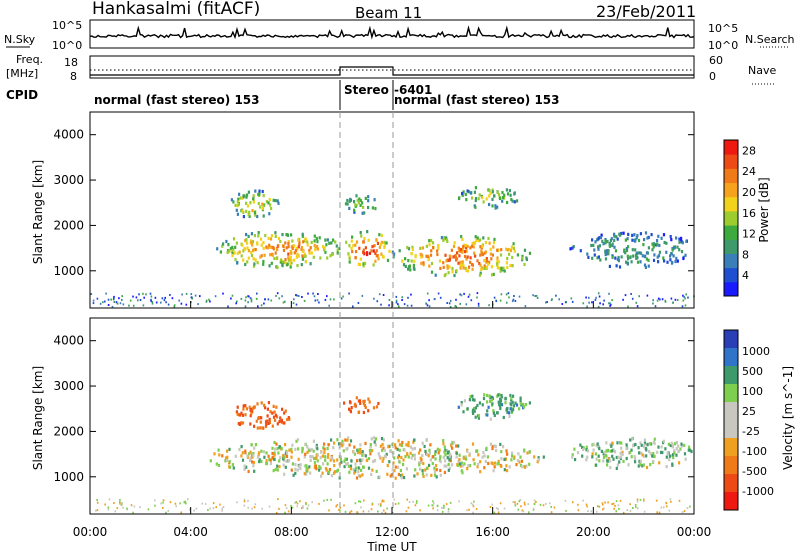 The width and height of the screenshot is (800, 554). What do you see at coordinates (731, 261) in the screenshot?
I see `power-colorbar-swatch` at bounding box center [731, 261].